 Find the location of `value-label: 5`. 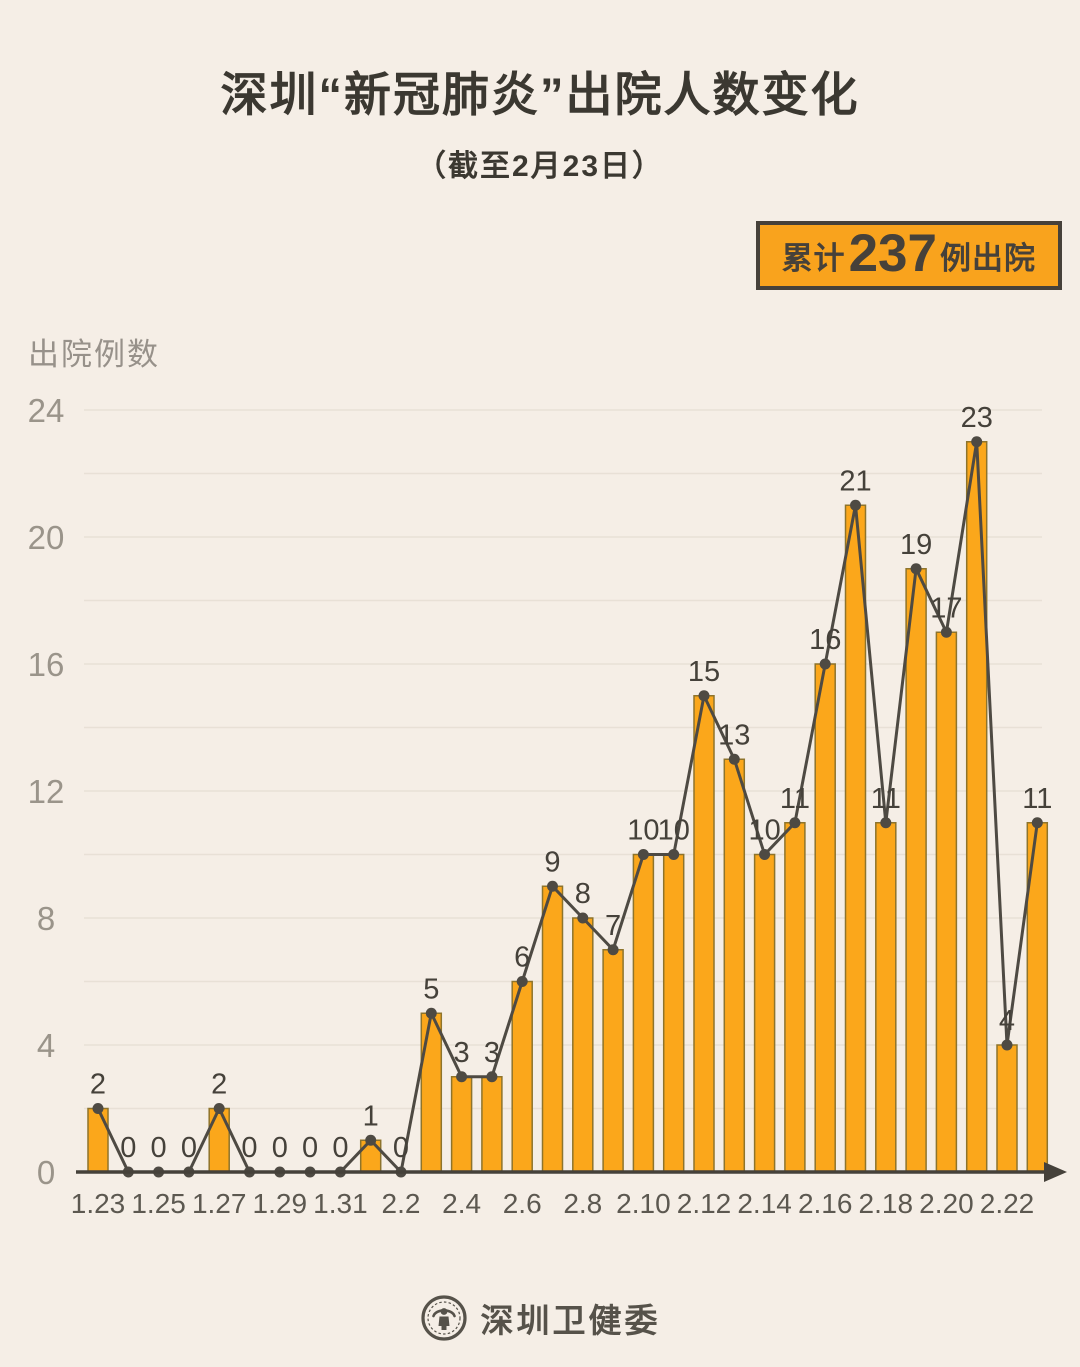

value-label: 5 is located at coordinates (431, 989).